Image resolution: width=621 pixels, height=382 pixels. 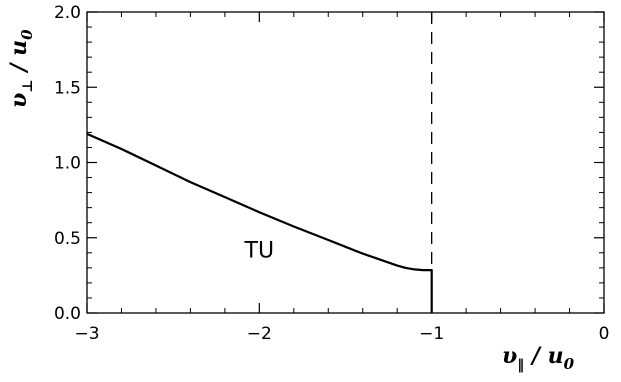 I want to click on y-tick-label: 0.5, so click(x=67, y=239).